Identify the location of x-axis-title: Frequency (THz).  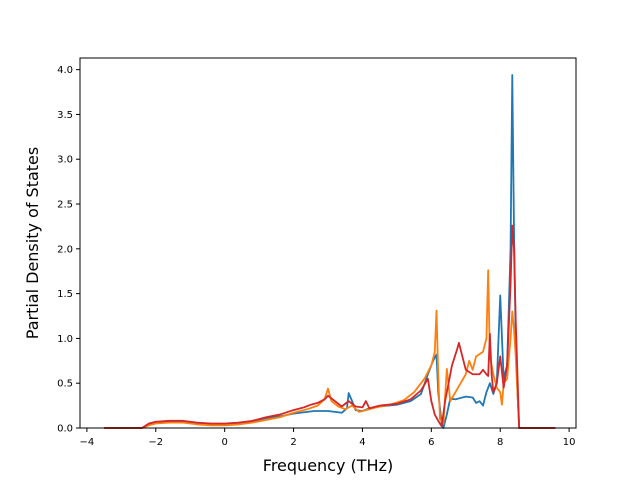
(328, 465).